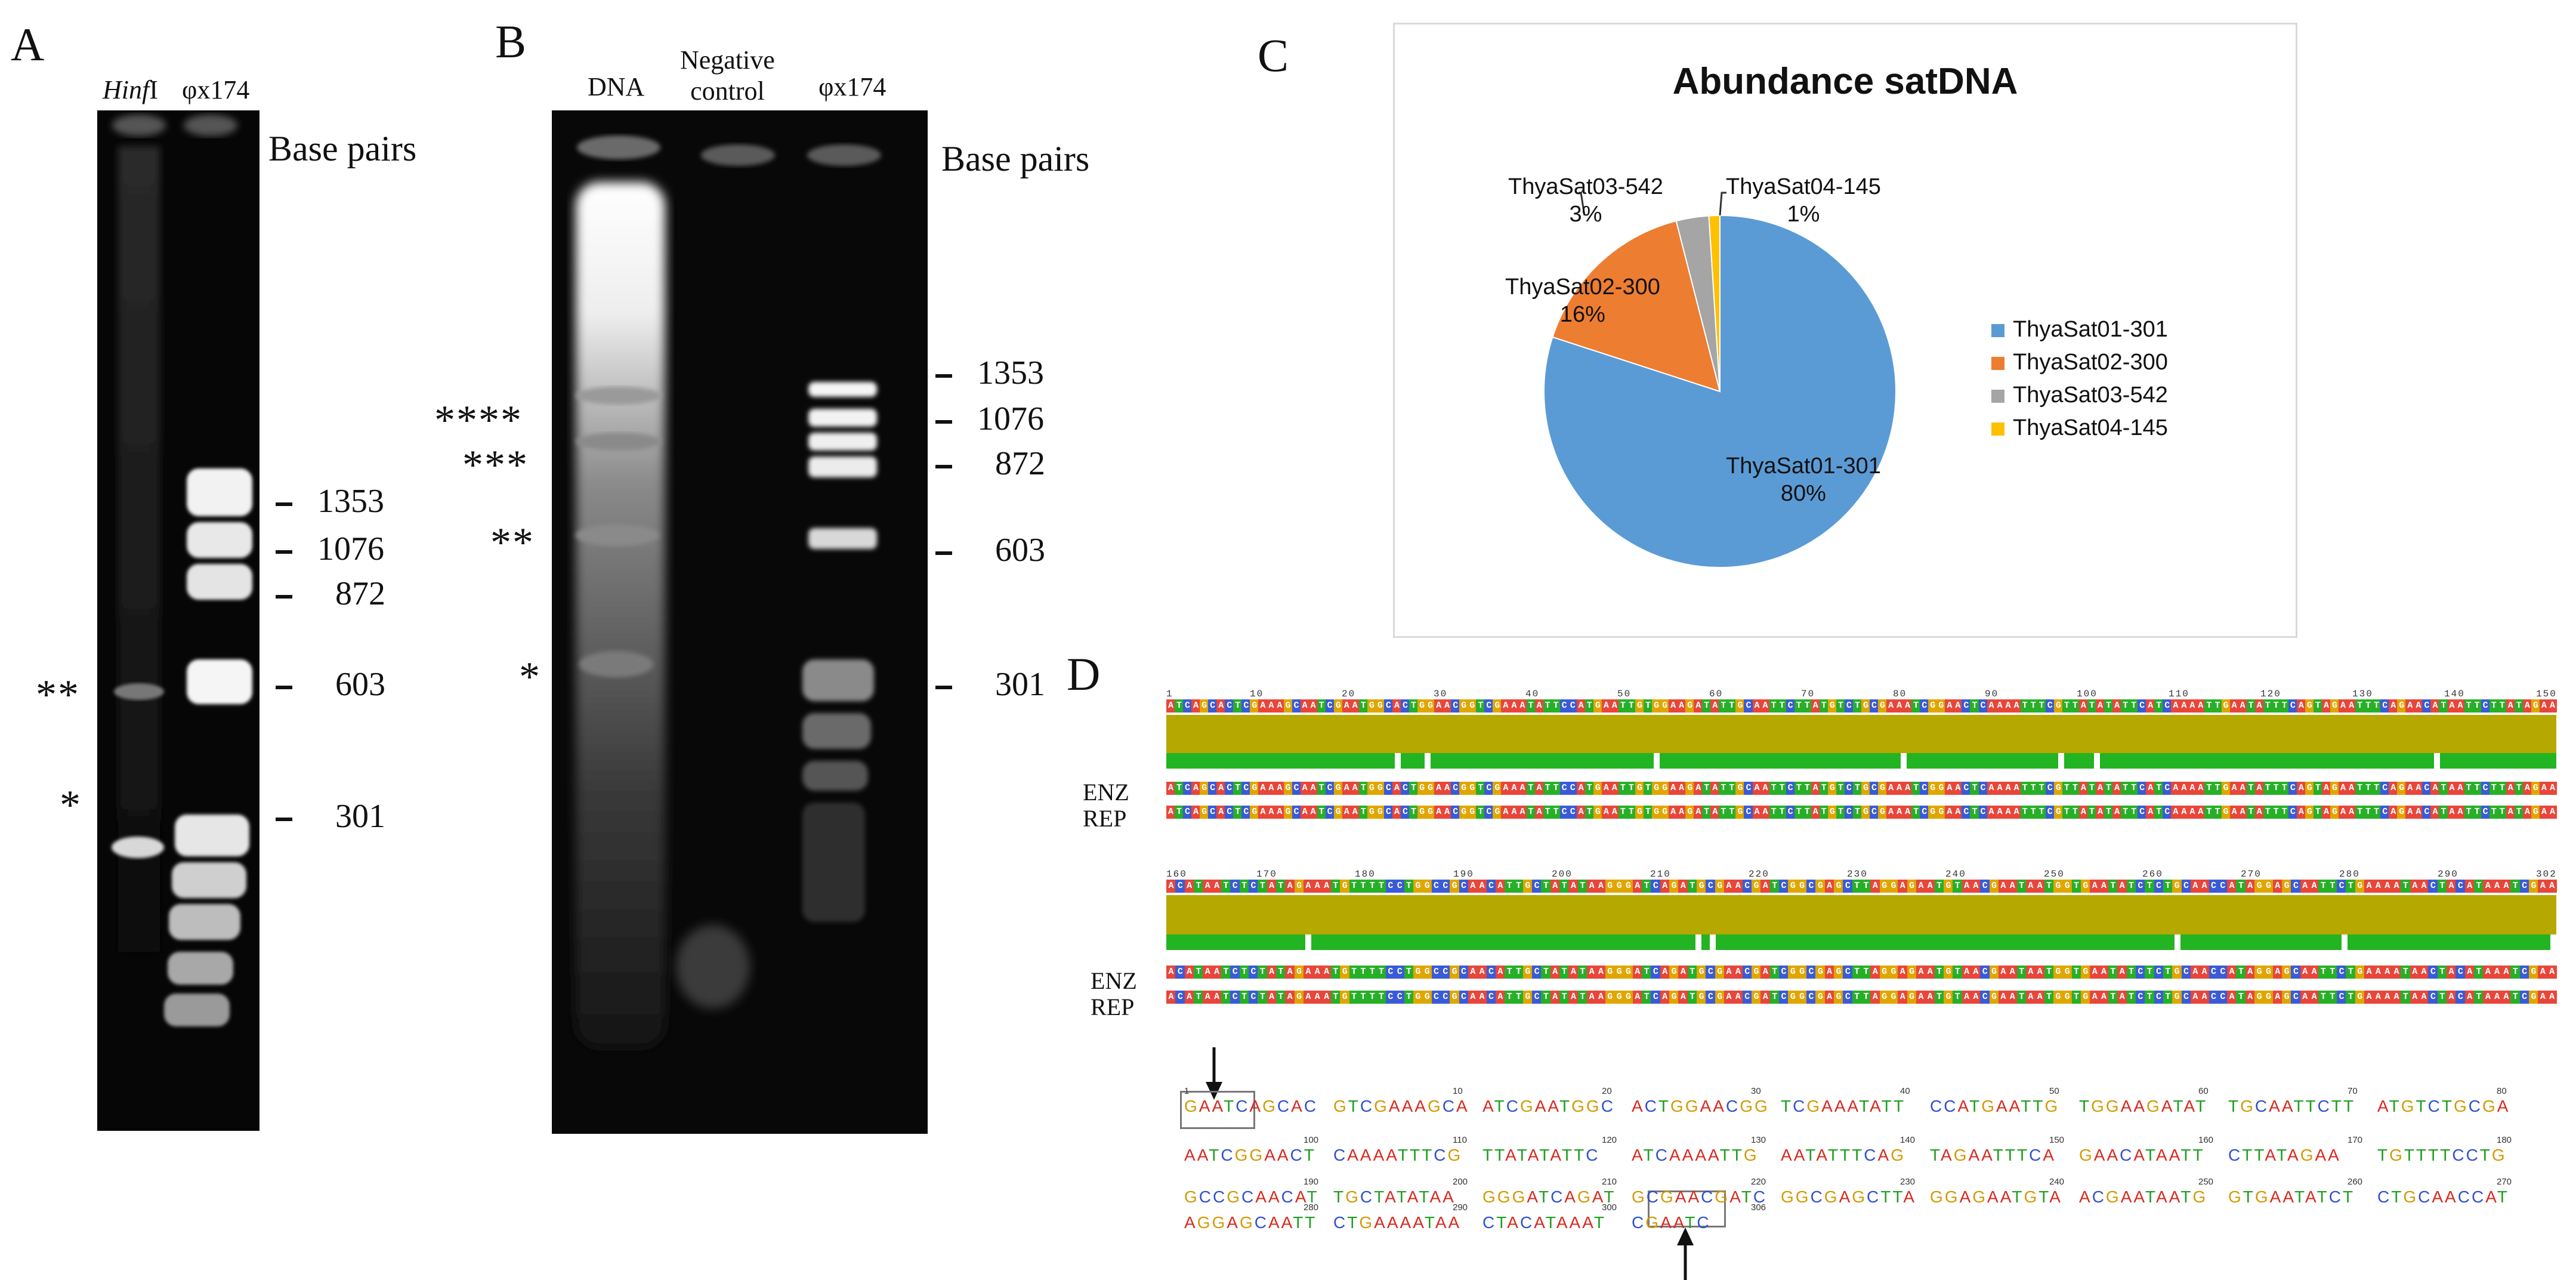 The image size is (2576, 1280). What do you see at coordinates (1020, 463) in the screenshot?
I see `marker-label: 872` at bounding box center [1020, 463].